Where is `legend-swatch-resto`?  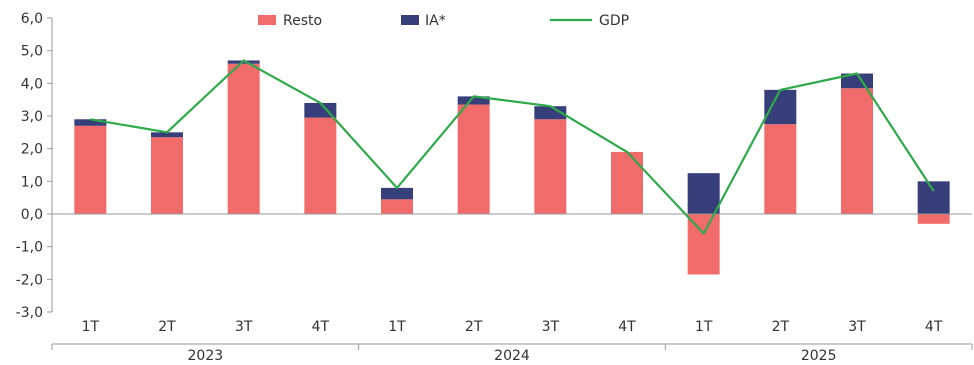 legend-swatch-resto is located at coordinates (267, 20).